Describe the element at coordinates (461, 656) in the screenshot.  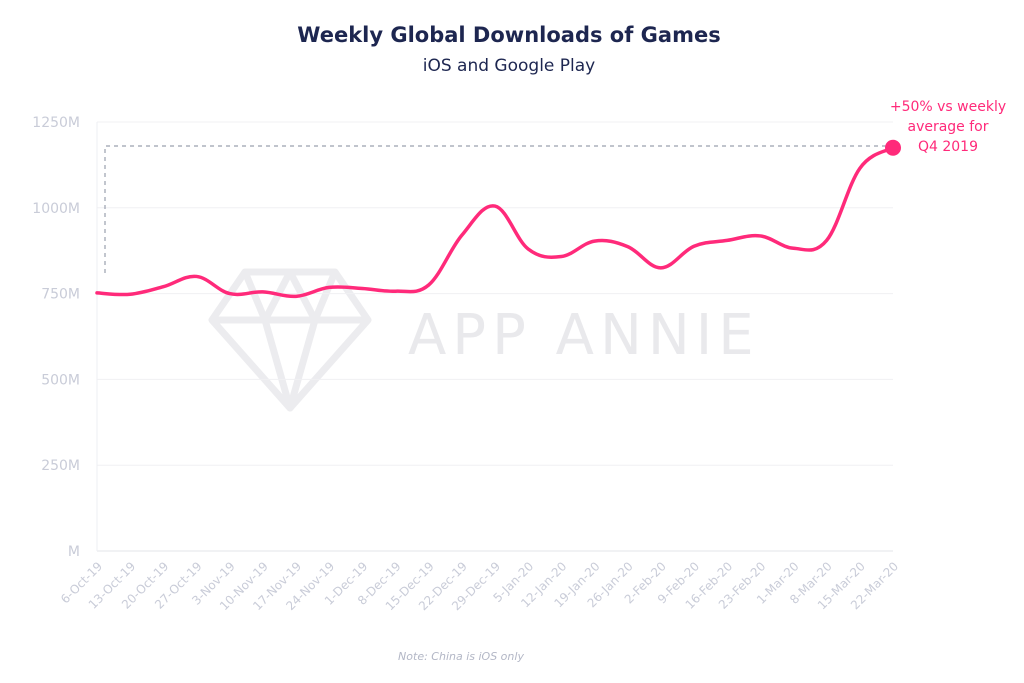
I see `chart-note: Note: China is iOS only` at that location.